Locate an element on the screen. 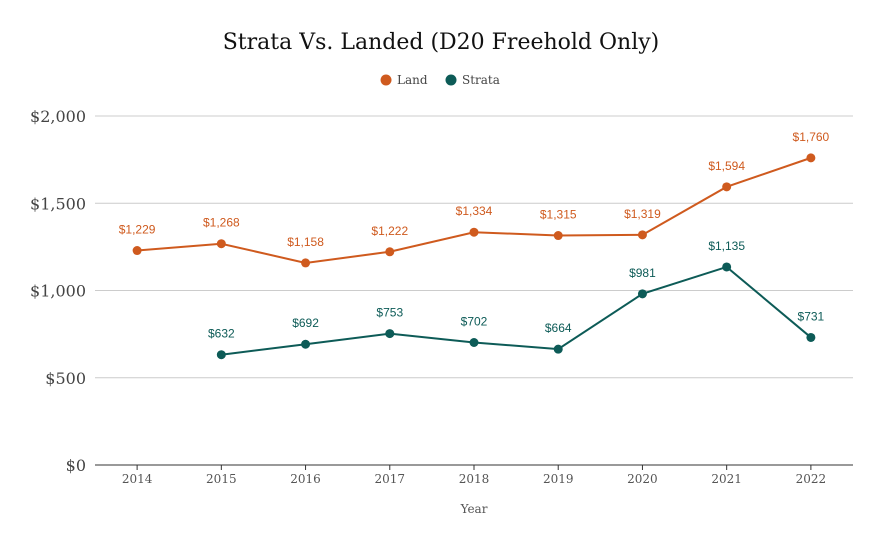 The image size is (881, 544). data-label-land: $1,760 is located at coordinates (811, 137).